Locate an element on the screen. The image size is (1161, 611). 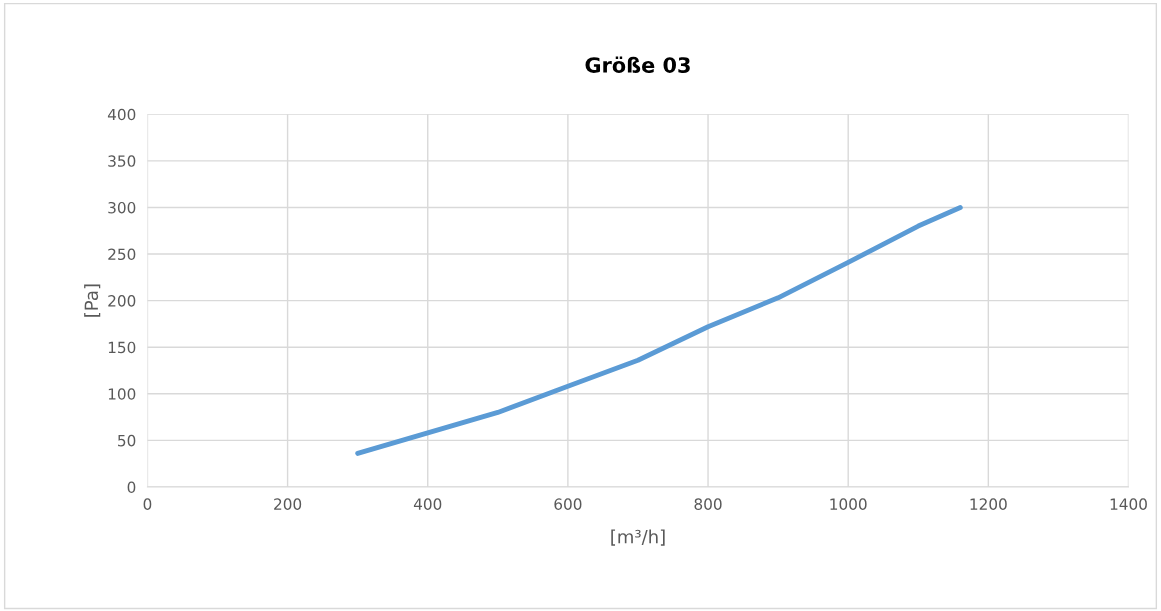
y-tick-label: 300 is located at coordinates (122, 207).